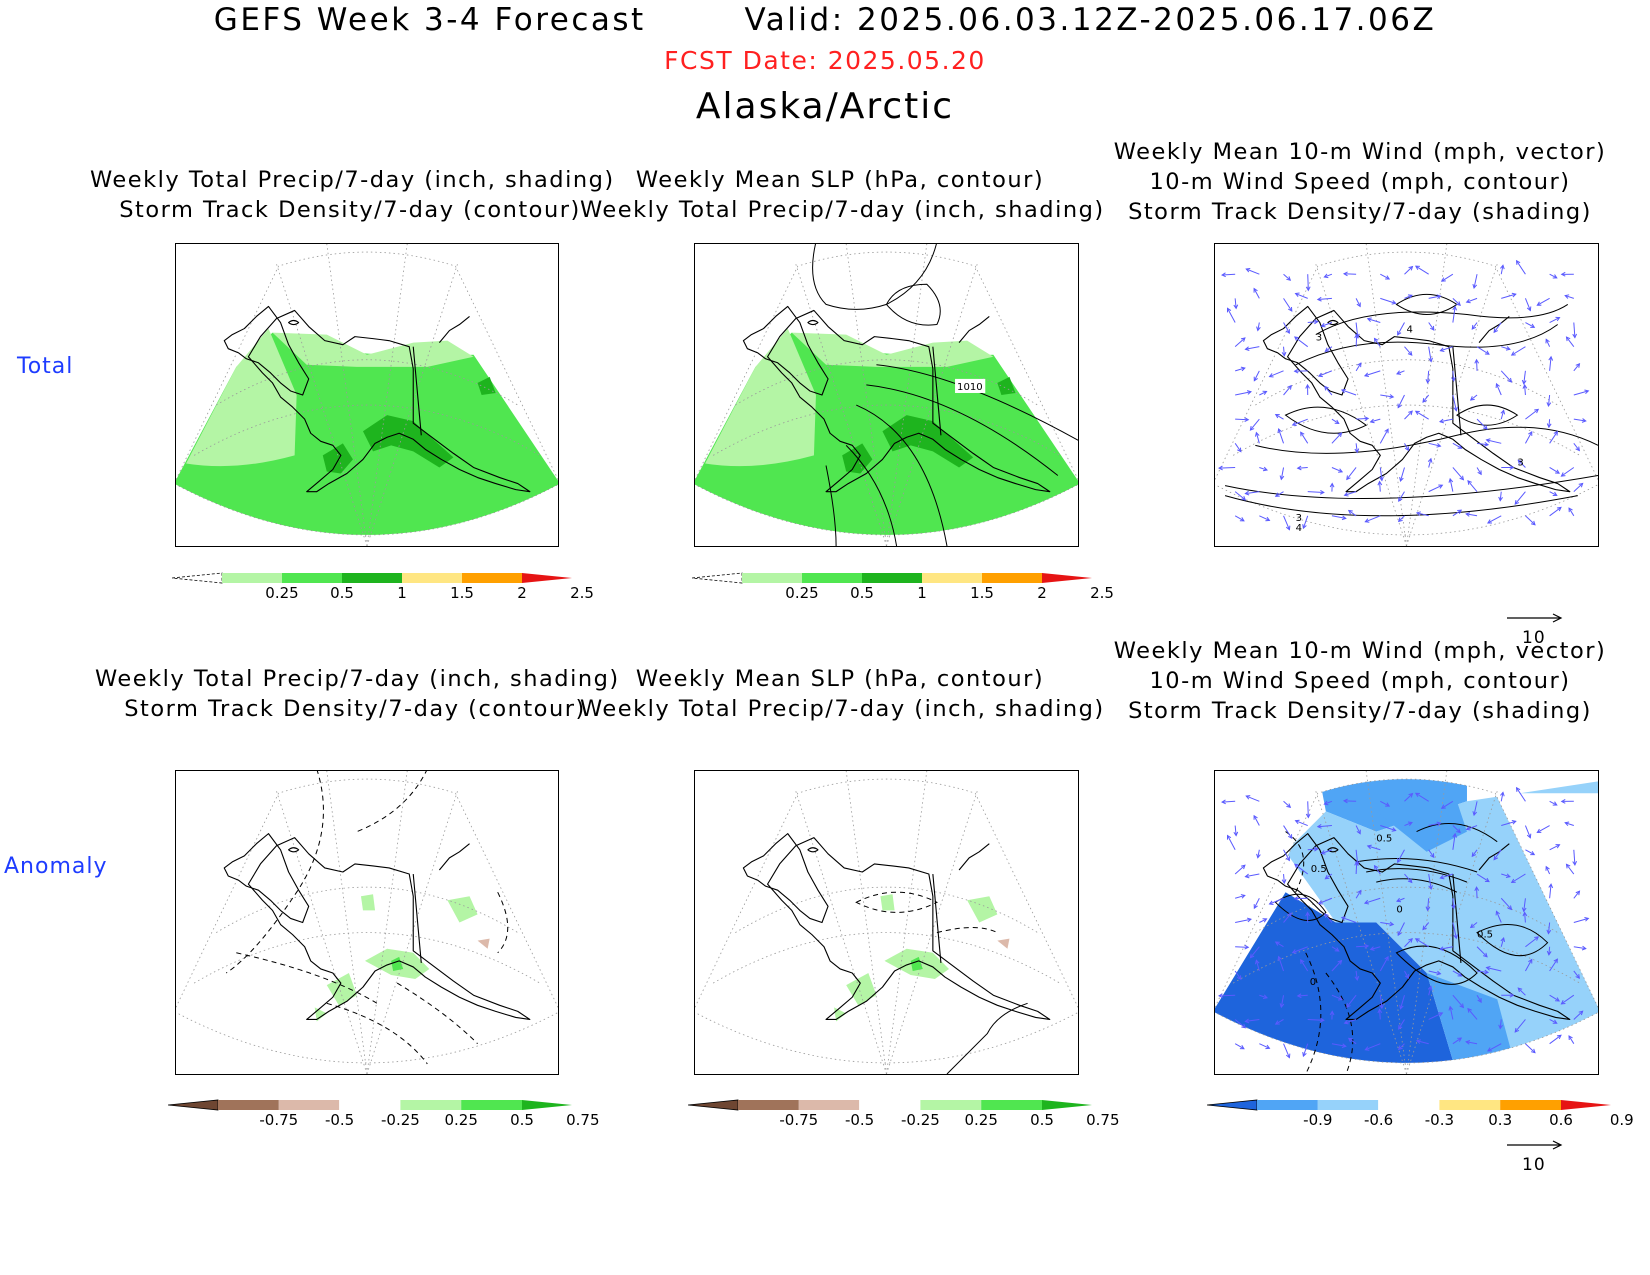 This screenshot has width=1650, height=1275. What do you see at coordinates (886, 395) in the screenshot?
I see `map-panel-total-slp: 1010` at bounding box center [886, 395].